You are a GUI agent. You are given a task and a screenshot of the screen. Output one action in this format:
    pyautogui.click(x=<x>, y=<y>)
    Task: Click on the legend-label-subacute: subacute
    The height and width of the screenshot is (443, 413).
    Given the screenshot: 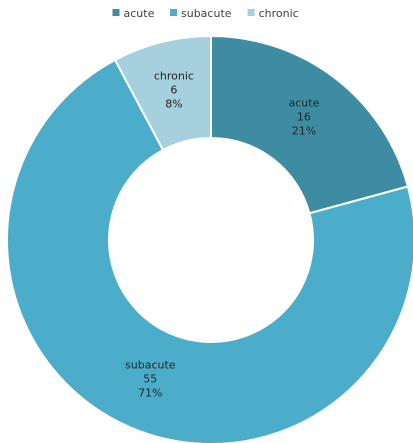 What is the action you would take?
    pyautogui.click(x=206, y=13)
    